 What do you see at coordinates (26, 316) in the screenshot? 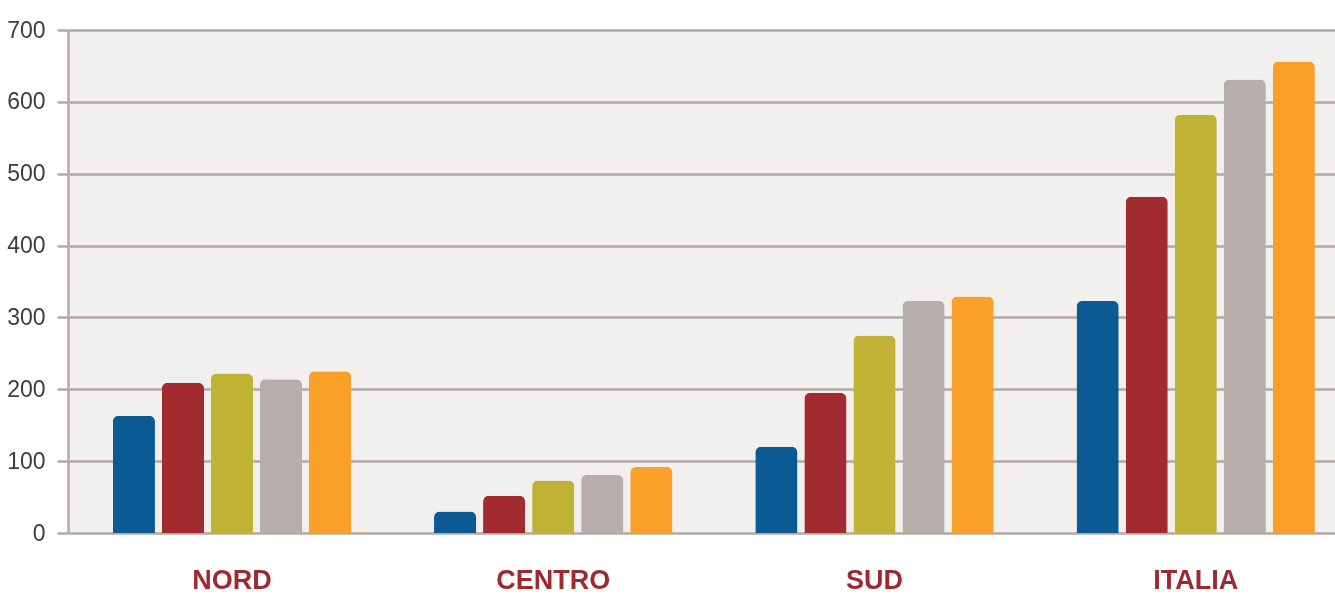
I see `y-tick-label: 300` at bounding box center [26, 316].